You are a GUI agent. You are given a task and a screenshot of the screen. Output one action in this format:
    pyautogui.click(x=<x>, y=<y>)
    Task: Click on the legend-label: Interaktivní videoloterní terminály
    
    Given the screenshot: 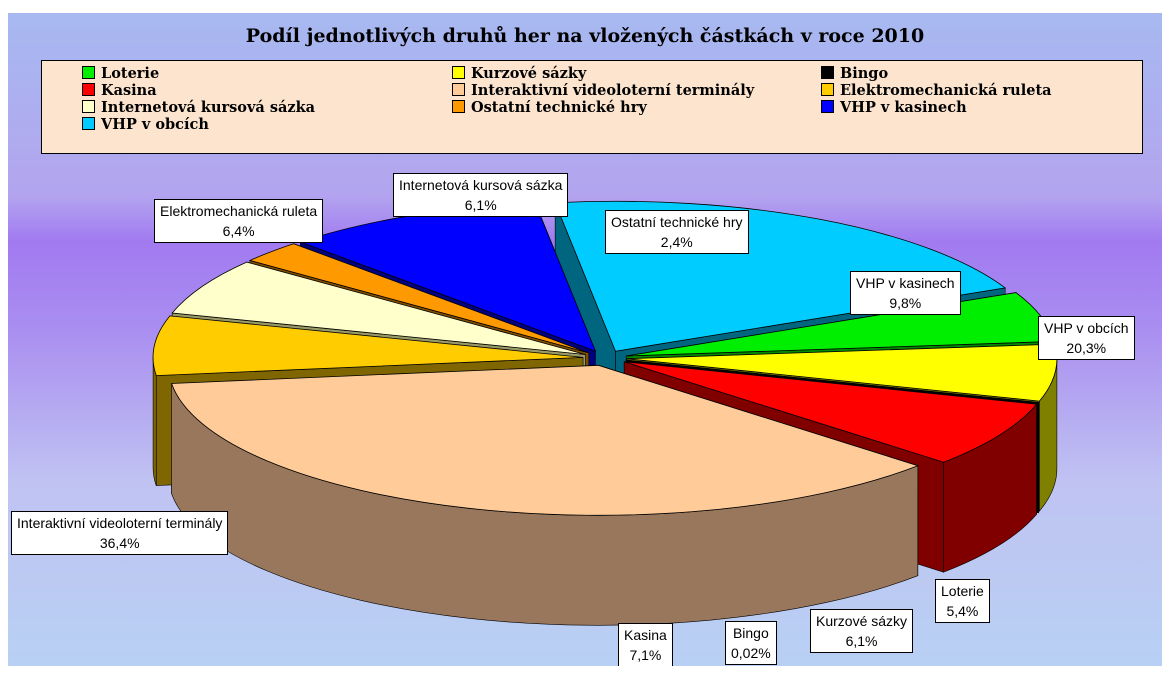 What is the action you would take?
    pyautogui.click(x=613, y=90)
    